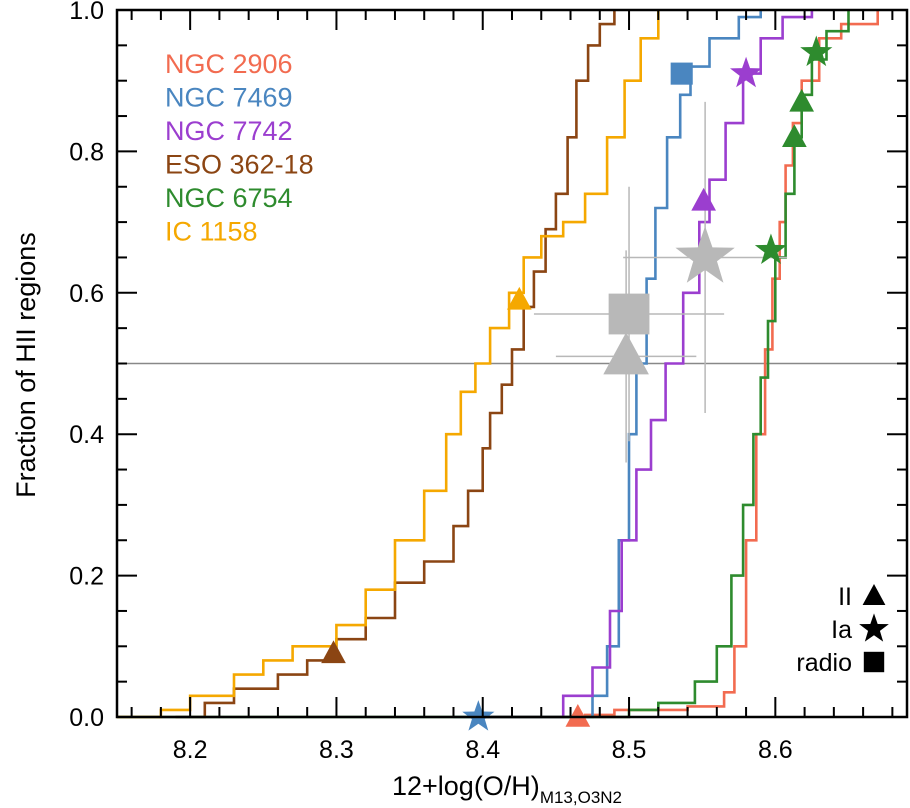 This screenshot has width=910, height=808. Describe the element at coordinates (703, 199) in the screenshot. I see `marker-ngc-7742-ii` at that location.